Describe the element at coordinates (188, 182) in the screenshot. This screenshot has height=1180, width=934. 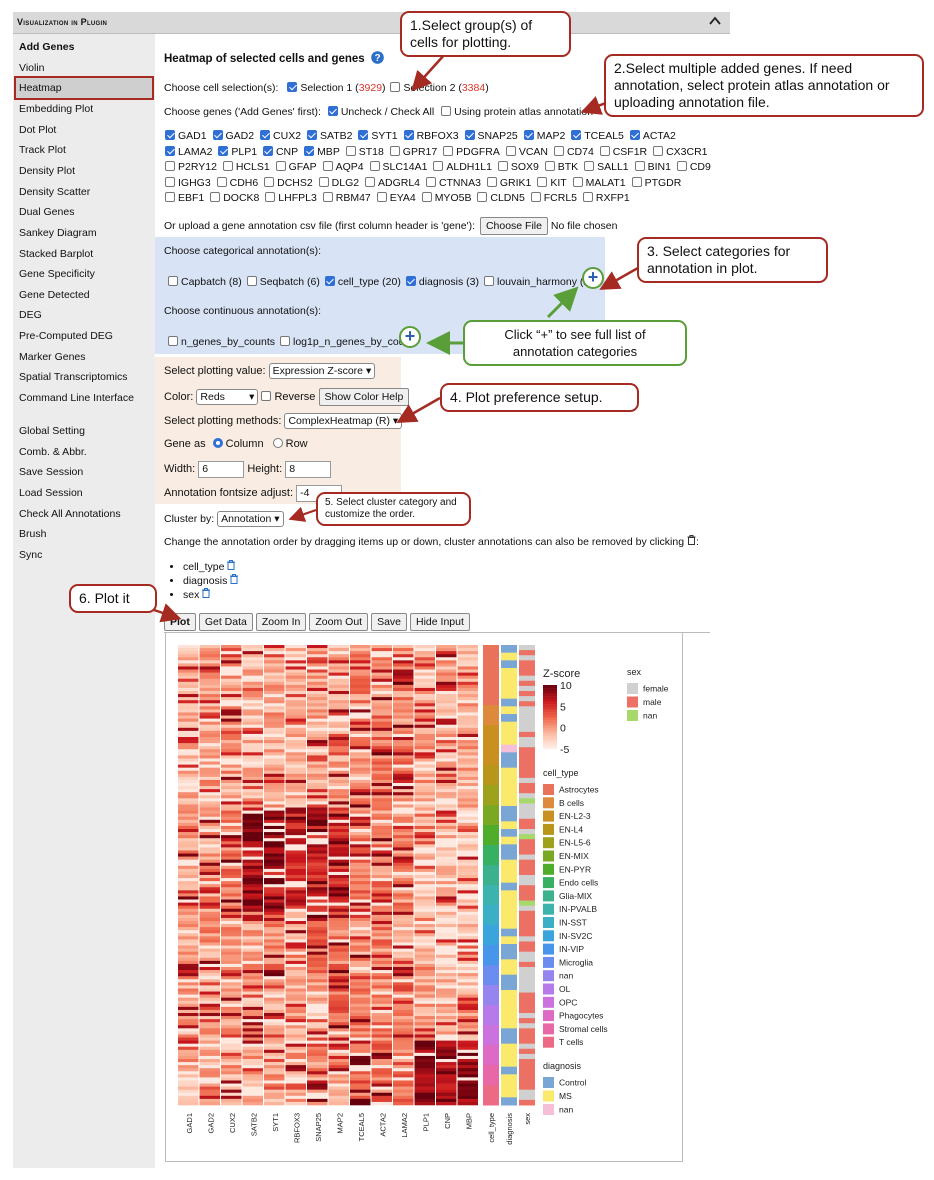
I see `gene-checkbox-ighg3: IGHG3` at that location.